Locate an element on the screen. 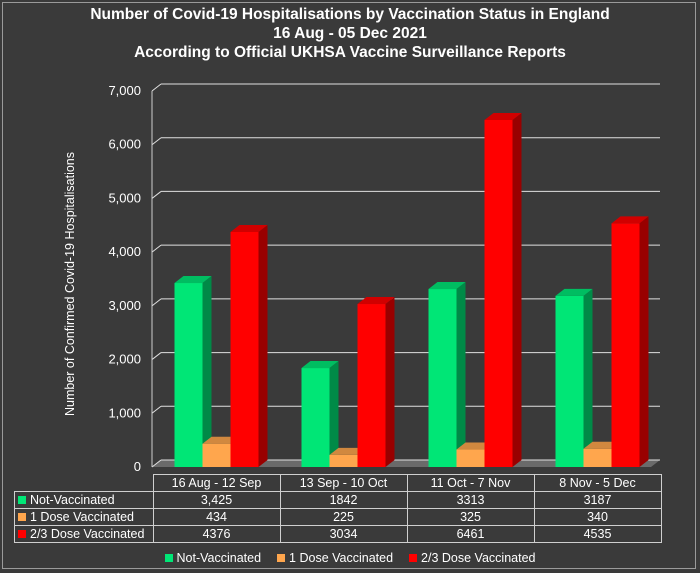 The height and width of the screenshot is (573, 700). legend-item: Not-Vaccinated is located at coordinates (213, 558).